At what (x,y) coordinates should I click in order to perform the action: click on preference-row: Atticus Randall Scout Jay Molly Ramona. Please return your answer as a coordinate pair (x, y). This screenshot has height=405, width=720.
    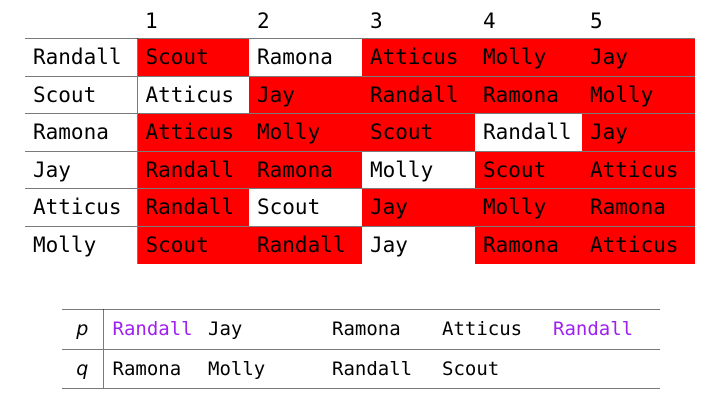
    Looking at the image, I should click on (360, 207).